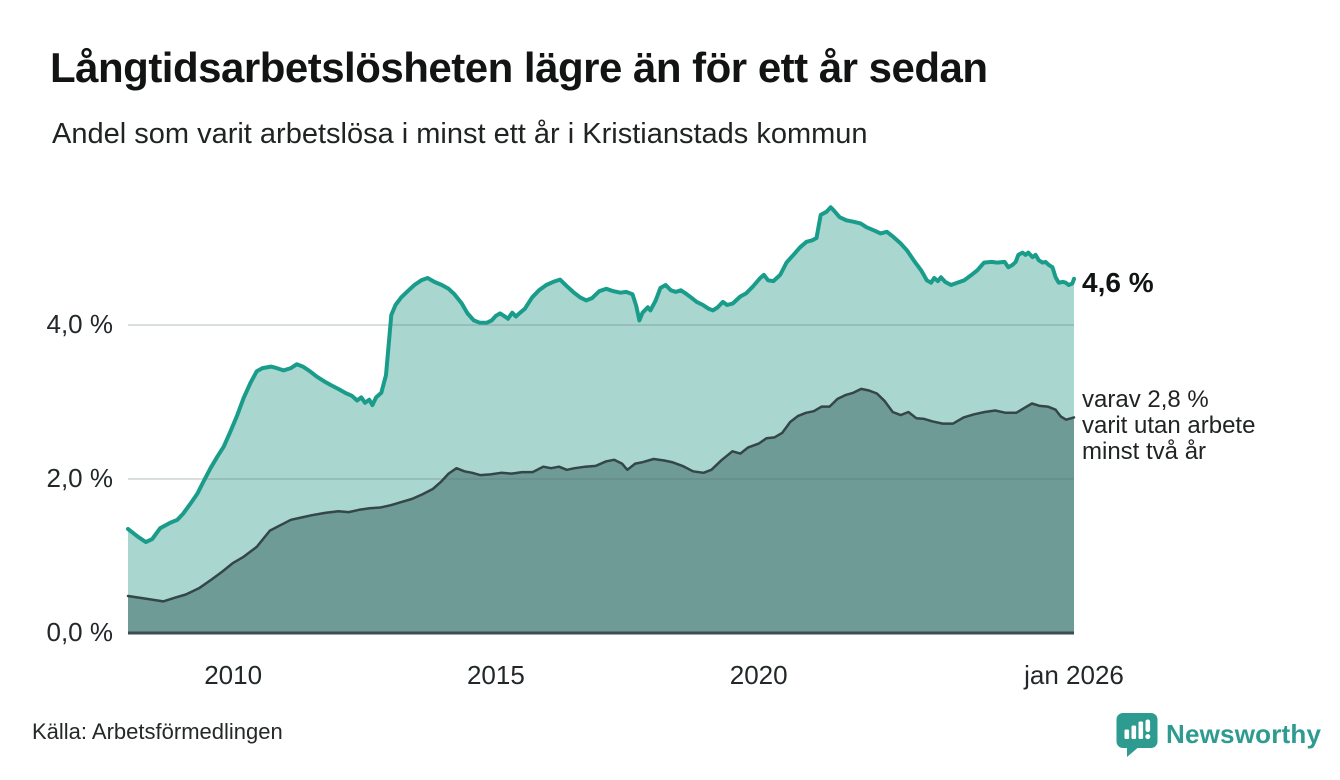 Image resolution: width=1340 pixels, height=780 pixels. I want to click on newsworthy-logo-icon, so click(1137, 735).